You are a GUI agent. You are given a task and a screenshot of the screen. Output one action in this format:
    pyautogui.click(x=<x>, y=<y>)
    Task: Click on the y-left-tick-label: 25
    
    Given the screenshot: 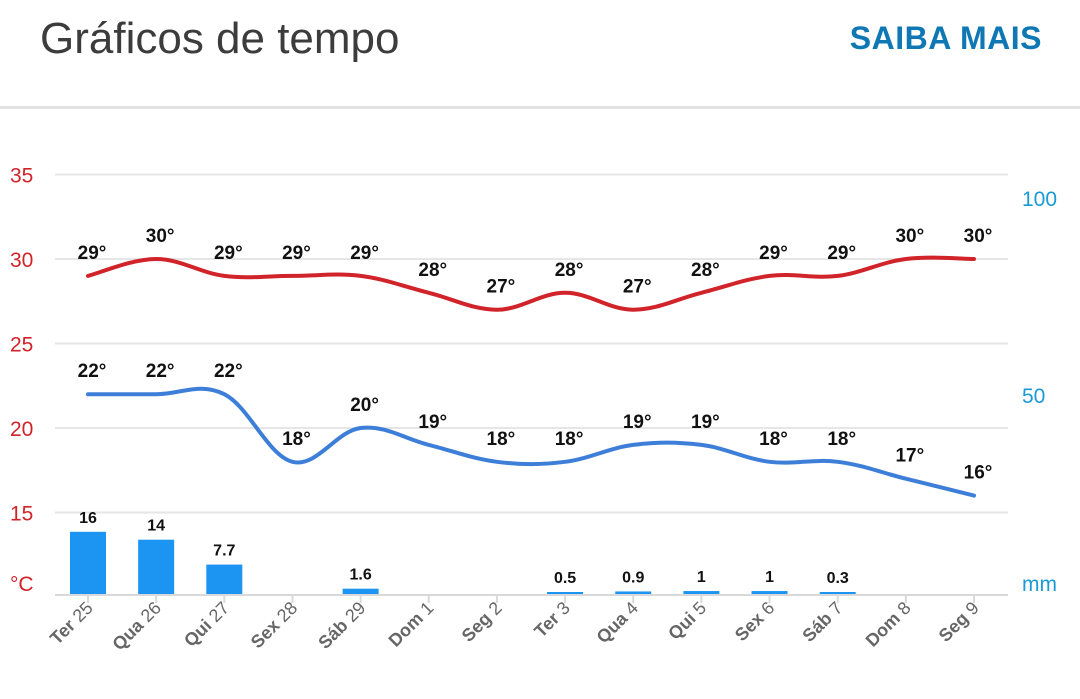 What is the action you would take?
    pyautogui.click(x=21, y=345)
    